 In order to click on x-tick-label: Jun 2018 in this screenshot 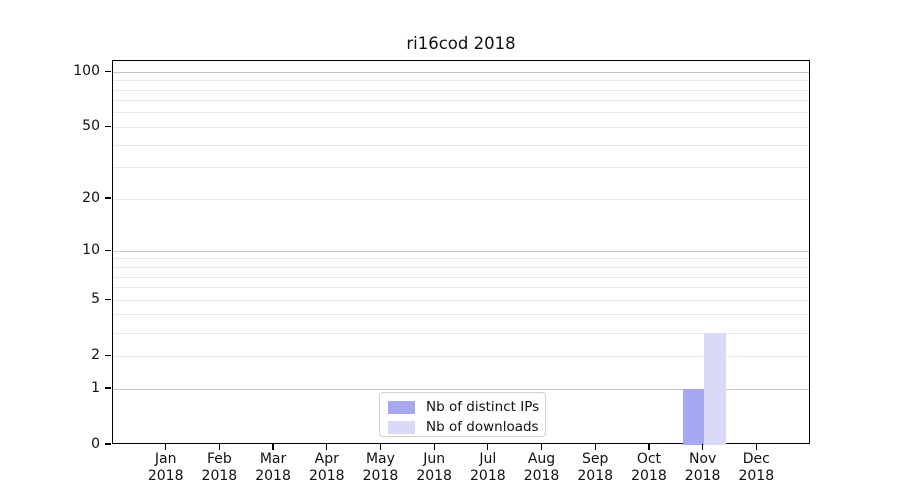, I will do `click(434, 467)`.